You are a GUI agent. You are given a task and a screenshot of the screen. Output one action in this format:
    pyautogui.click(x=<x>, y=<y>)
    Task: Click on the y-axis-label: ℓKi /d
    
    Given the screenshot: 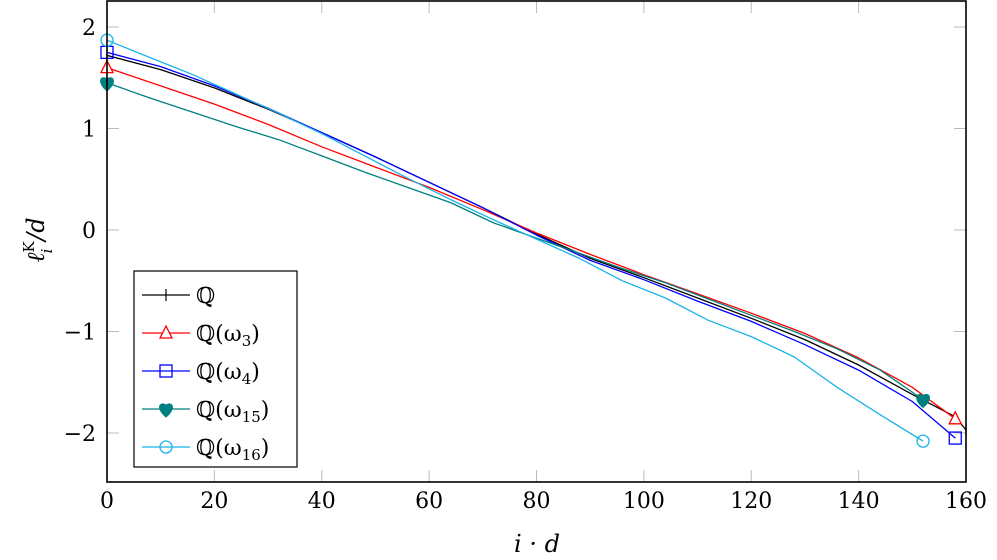 What is the action you would take?
    pyautogui.click(x=38, y=239)
    